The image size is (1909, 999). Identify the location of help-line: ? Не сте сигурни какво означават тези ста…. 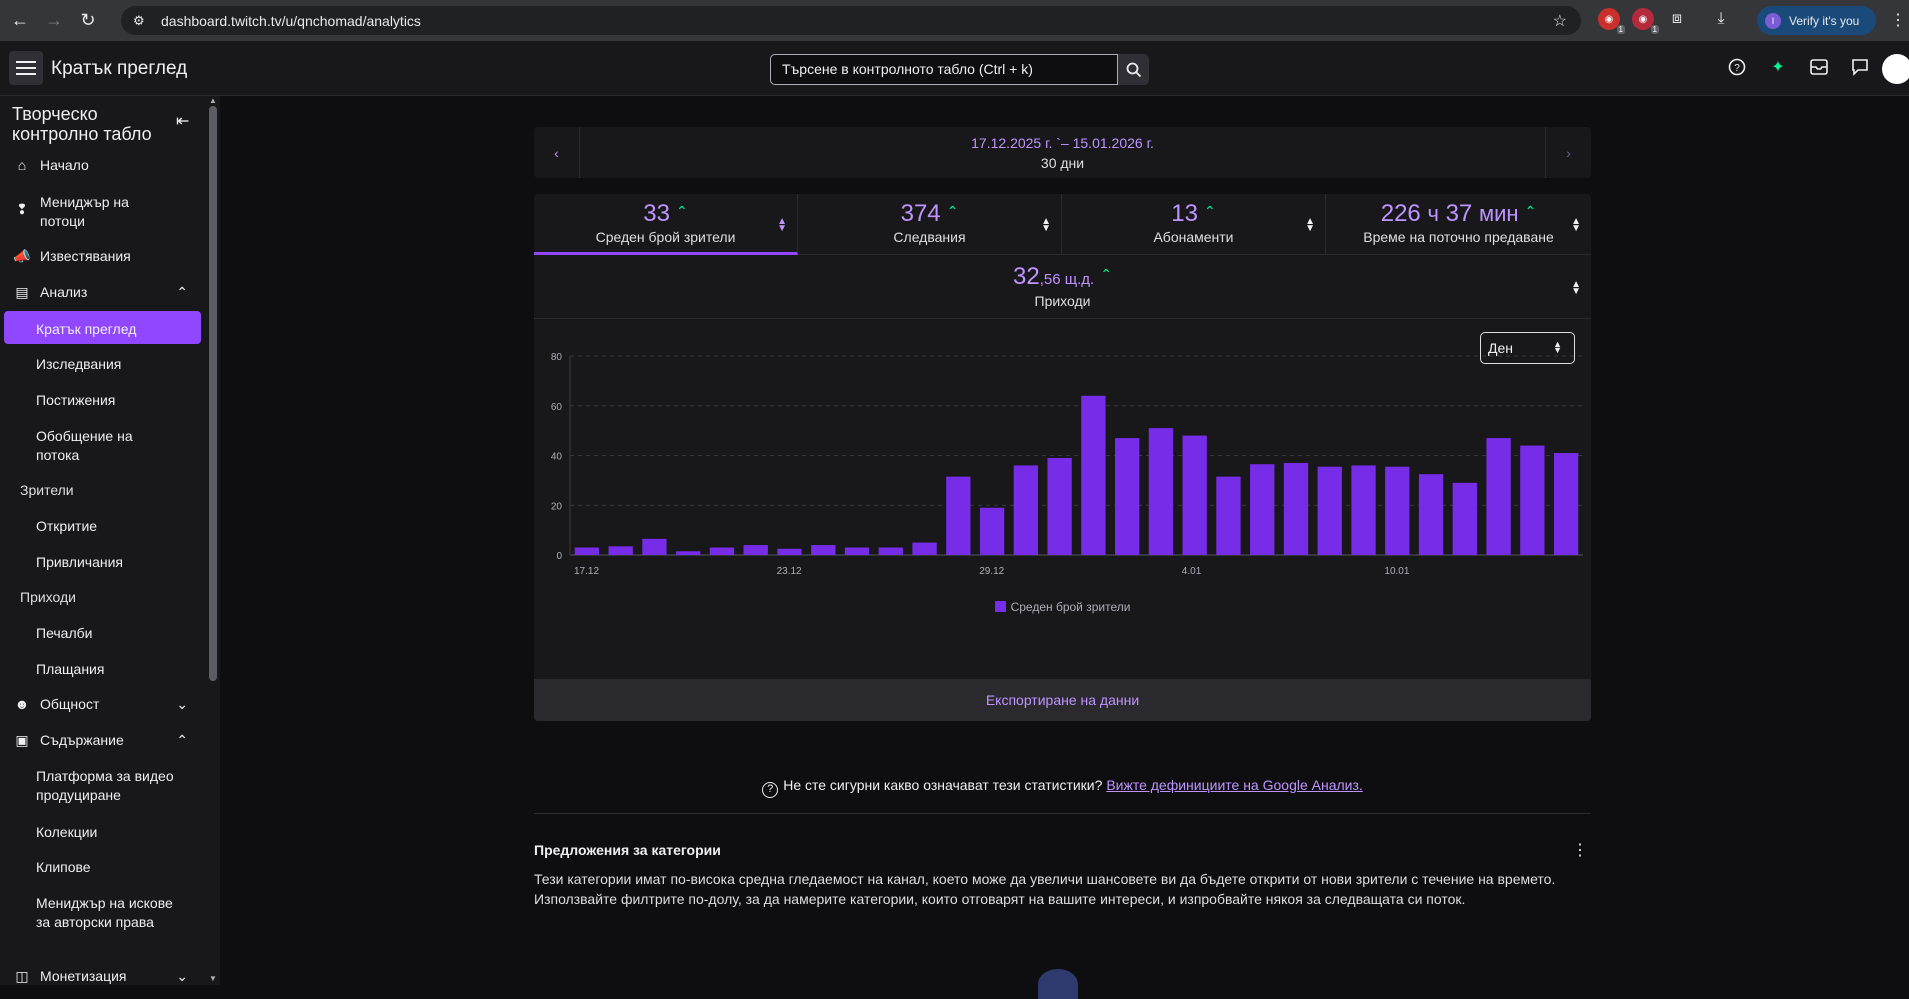
(1062, 787).